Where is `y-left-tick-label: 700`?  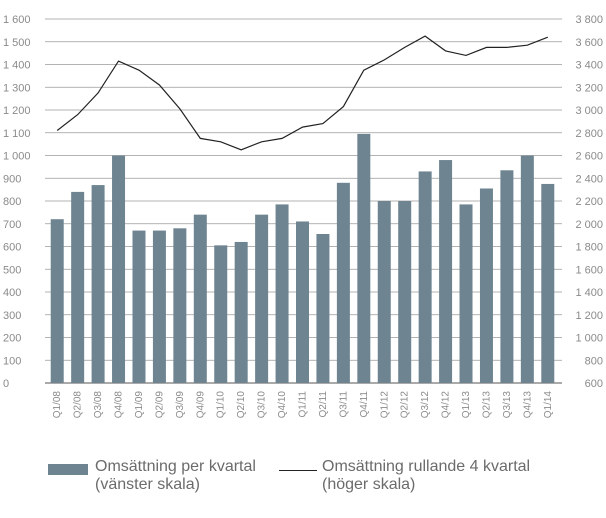
y-left-tick-label: 700 is located at coordinates (12, 225).